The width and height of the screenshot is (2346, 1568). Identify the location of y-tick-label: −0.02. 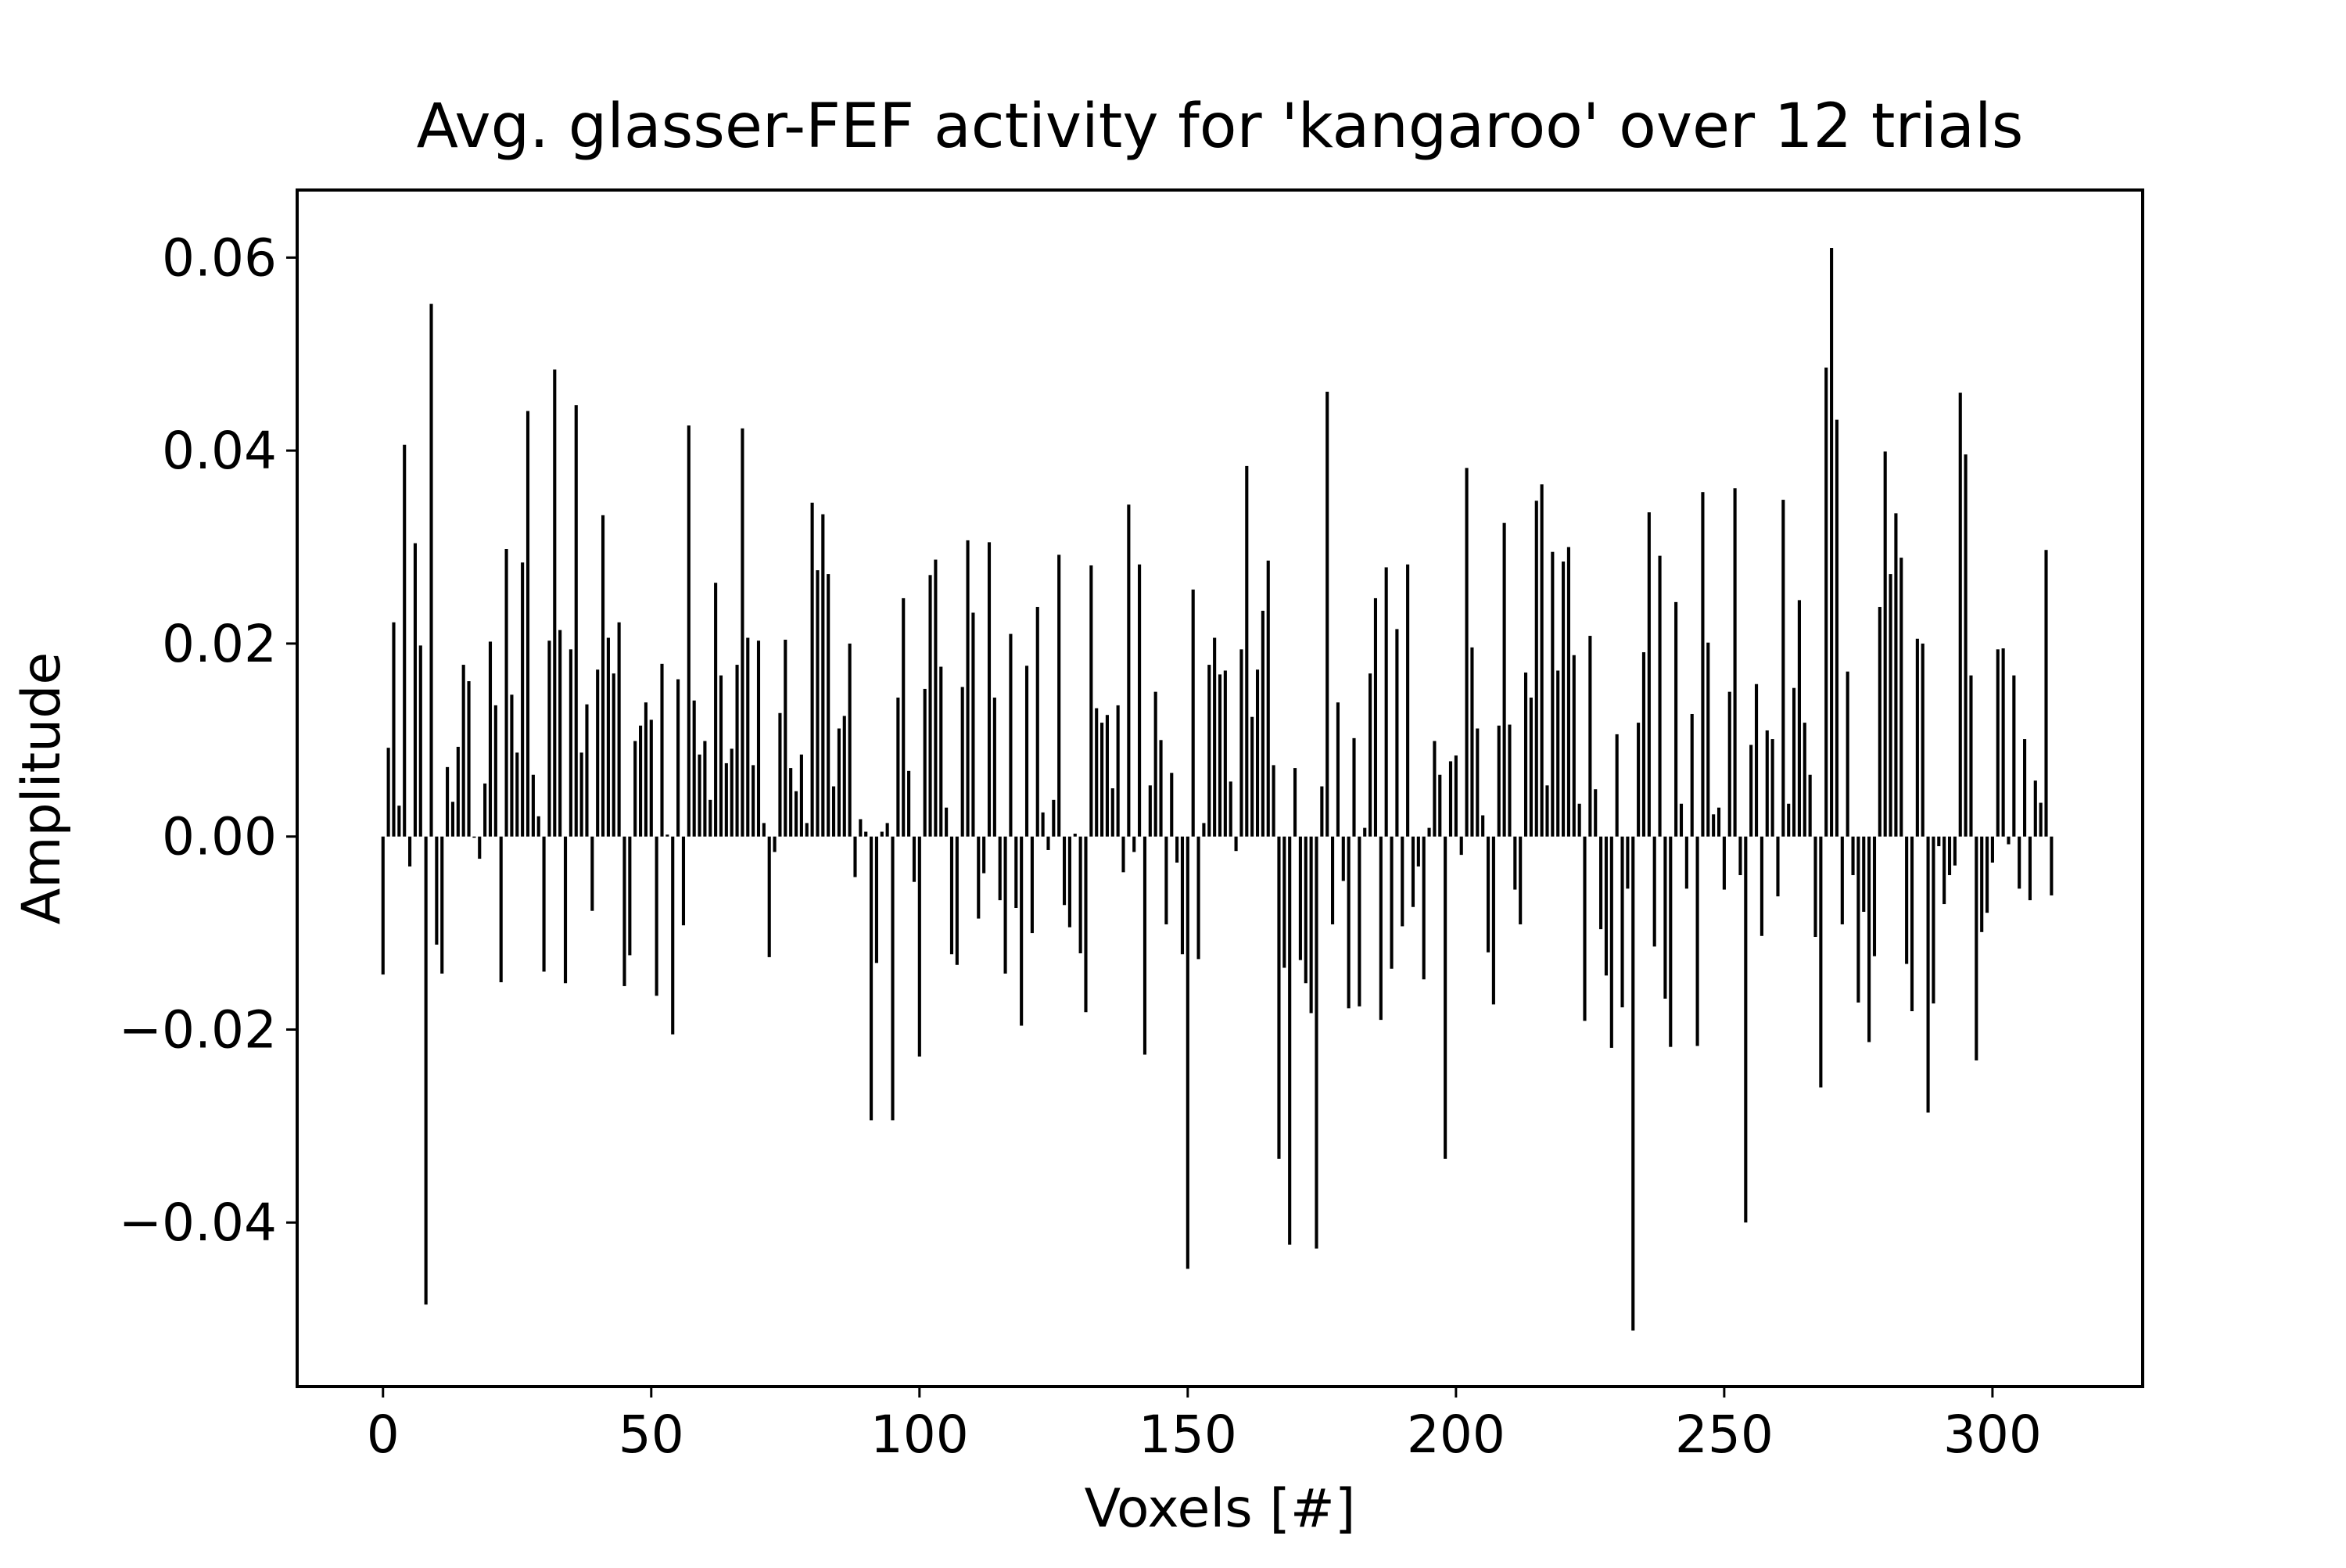
(198, 1029).